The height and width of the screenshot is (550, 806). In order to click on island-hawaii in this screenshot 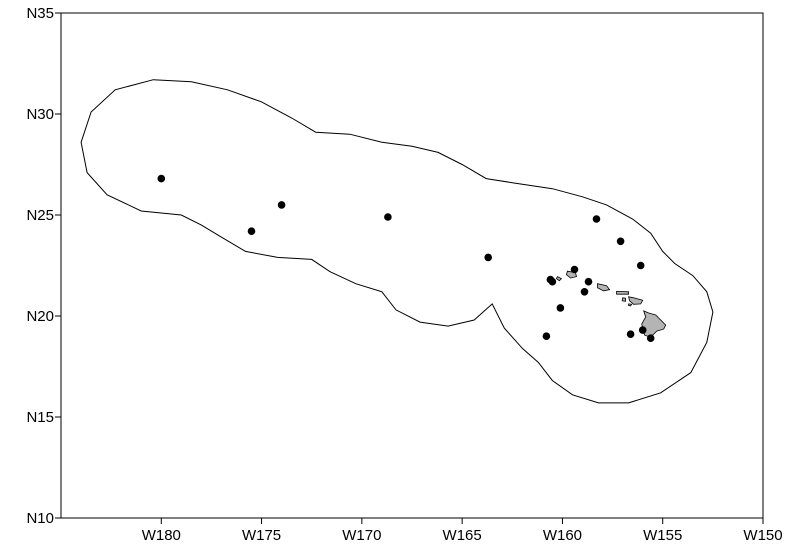, I will do `click(654, 324)`.